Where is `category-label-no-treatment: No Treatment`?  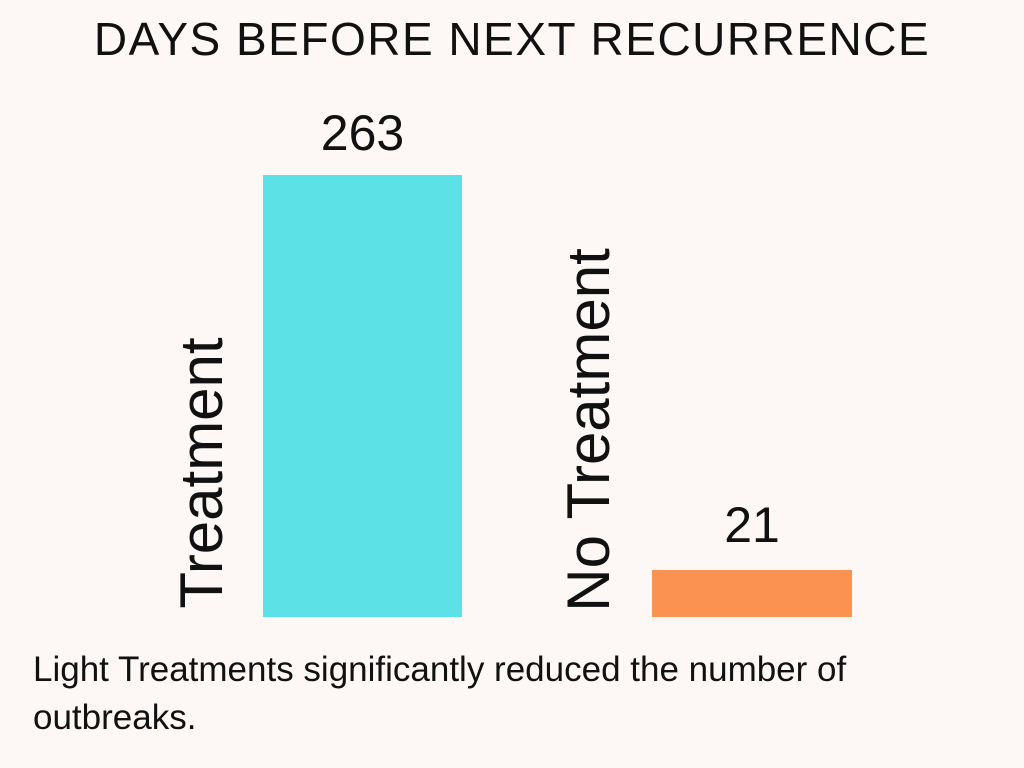 category-label-no-treatment: No Treatment is located at coordinates (588, 430).